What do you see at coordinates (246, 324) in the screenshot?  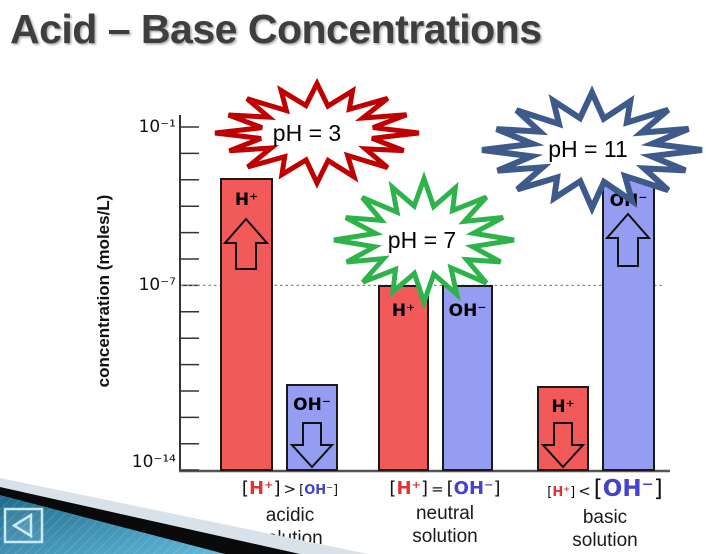 I see `bar-acidic-h-plus: H⁺` at bounding box center [246, 324].